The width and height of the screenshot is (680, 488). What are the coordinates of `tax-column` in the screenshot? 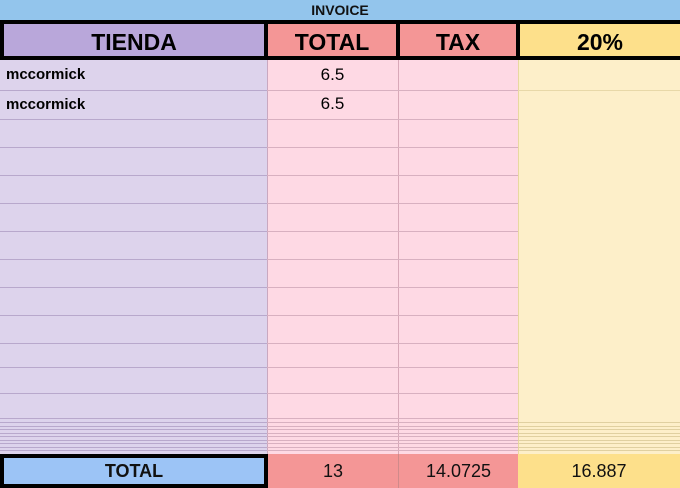 It's located at (458, 257).